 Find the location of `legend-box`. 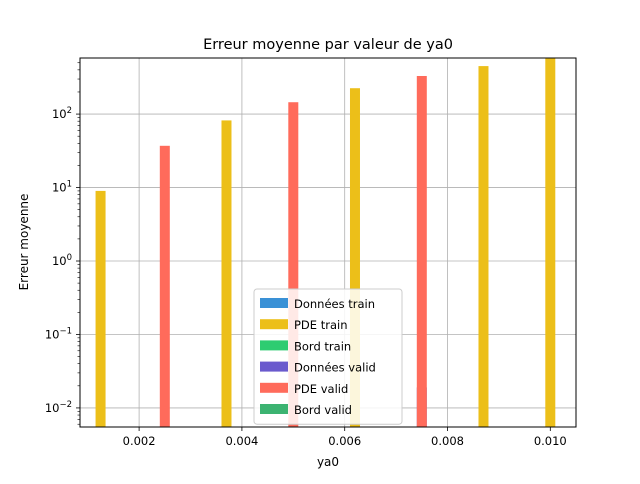

legend-box is located at coordinates (328, 356).